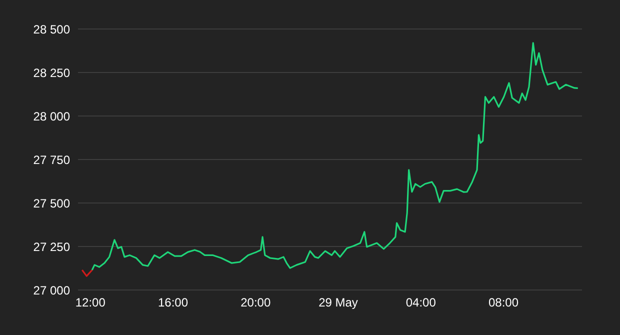  Describe the element at coordinates (255, 303) in the screenshot. I see `x-tick-label: 20:00` at that location.